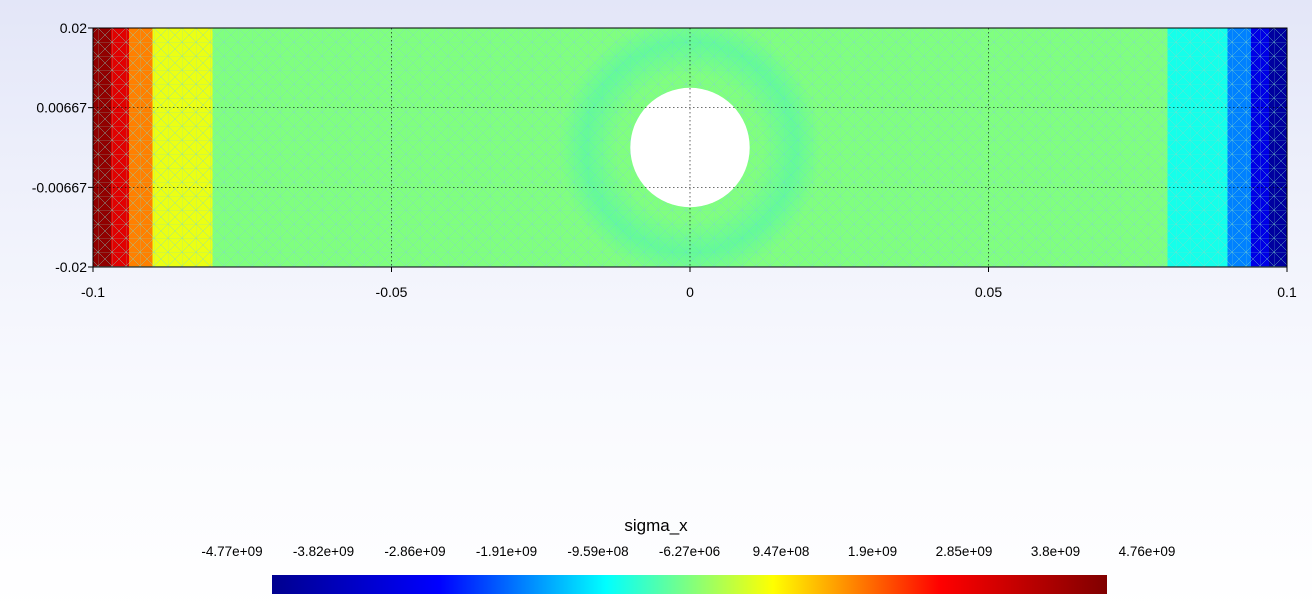  I want to click on colorbar-tick-label: 2.85e+09, so click(964, 551).